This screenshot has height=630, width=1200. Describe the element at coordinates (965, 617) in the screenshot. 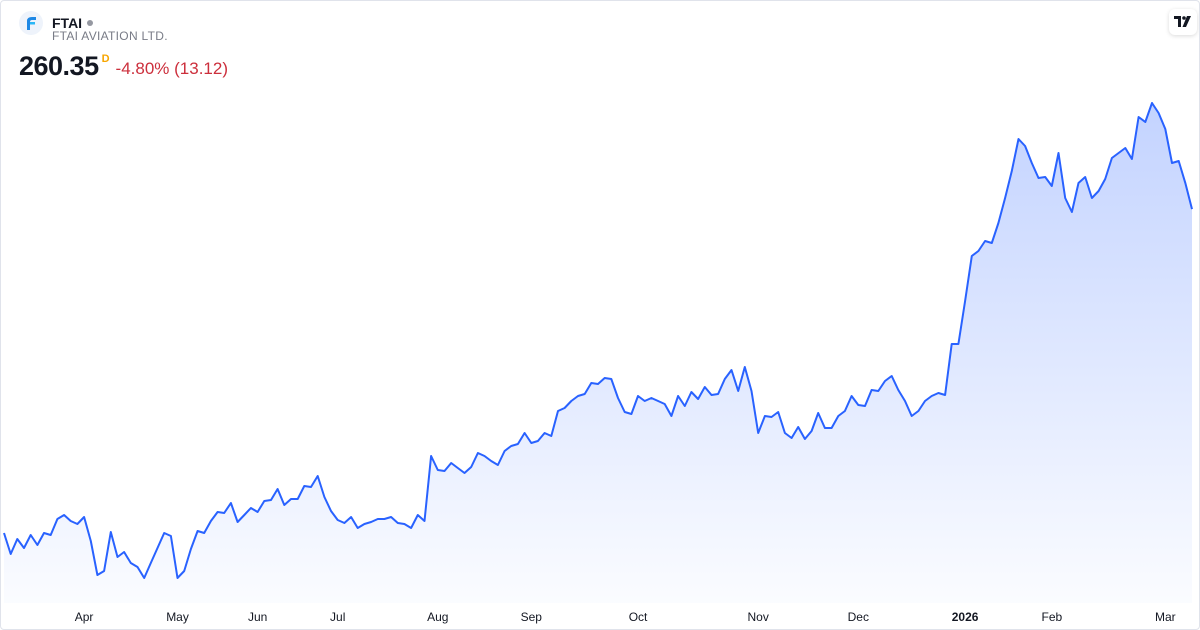

I see `x-tick-label: 2026` at that location.